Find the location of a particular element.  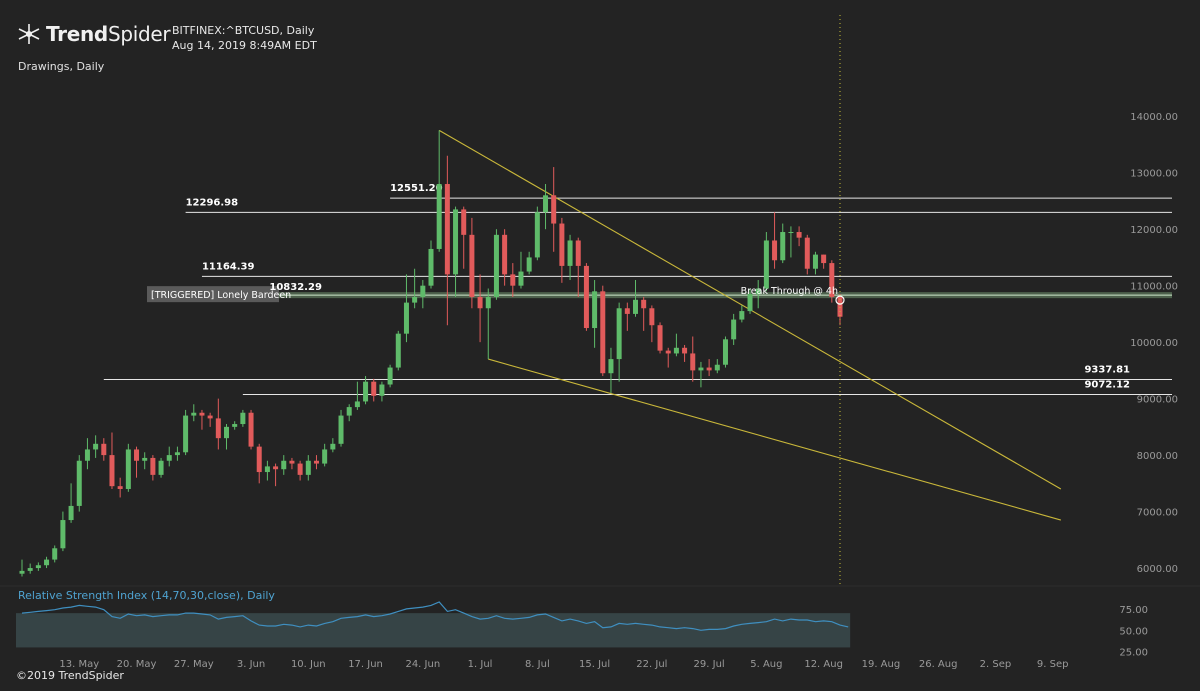

time-axis-tick-label: 15. Jul is located at coordinates (594, 664).